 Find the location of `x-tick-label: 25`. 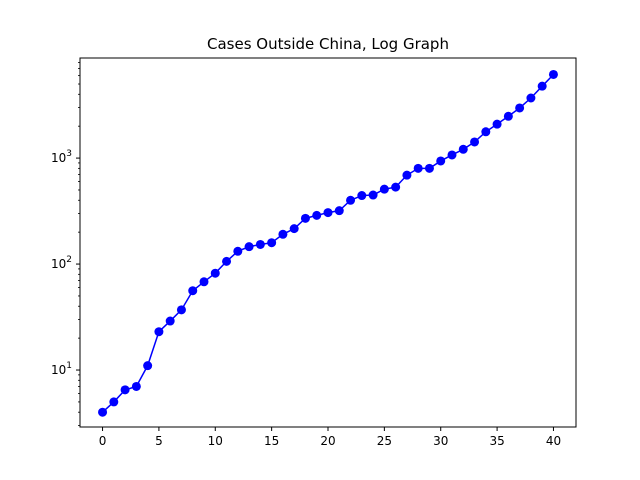

x-tick-label: 25 is located at coordinates (384, 441).